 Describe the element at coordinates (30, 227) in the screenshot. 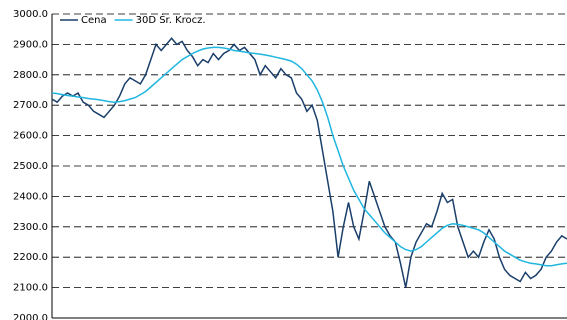

I see `y-tick-label: 2300.0` at that location.